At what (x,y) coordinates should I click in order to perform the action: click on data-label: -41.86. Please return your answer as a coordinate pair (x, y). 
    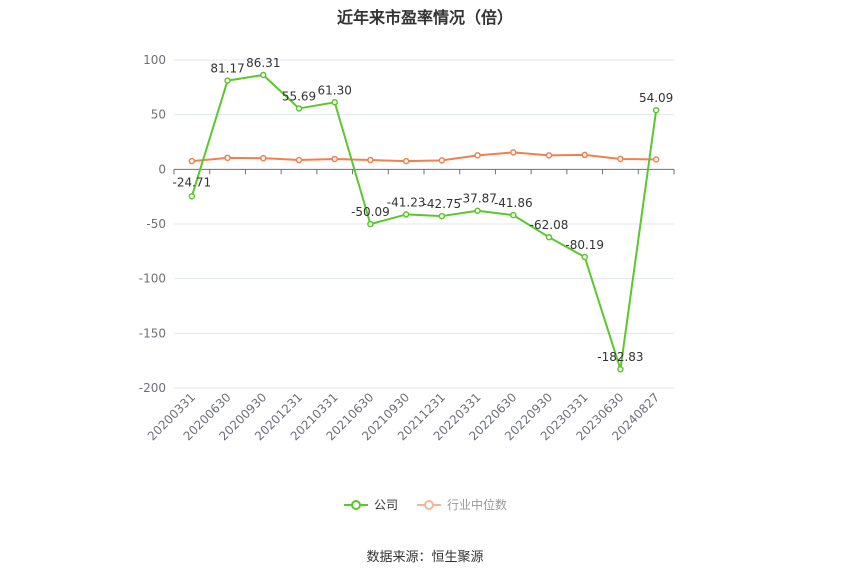
    Looking at the image, I should click on (513, 203).